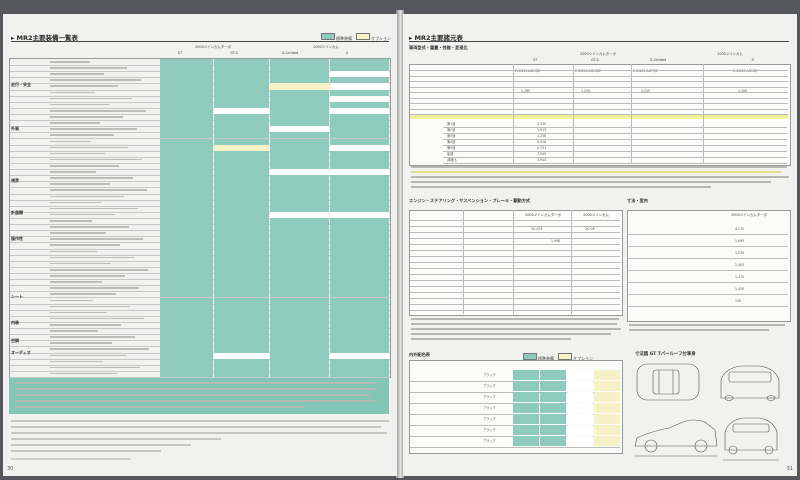 The height and width of the screenshot is (480, 800). What do you see at coordinates (740, 229) in the screenshot?
I see `dimension-value: 4,170` at bounding box center [740, 229].